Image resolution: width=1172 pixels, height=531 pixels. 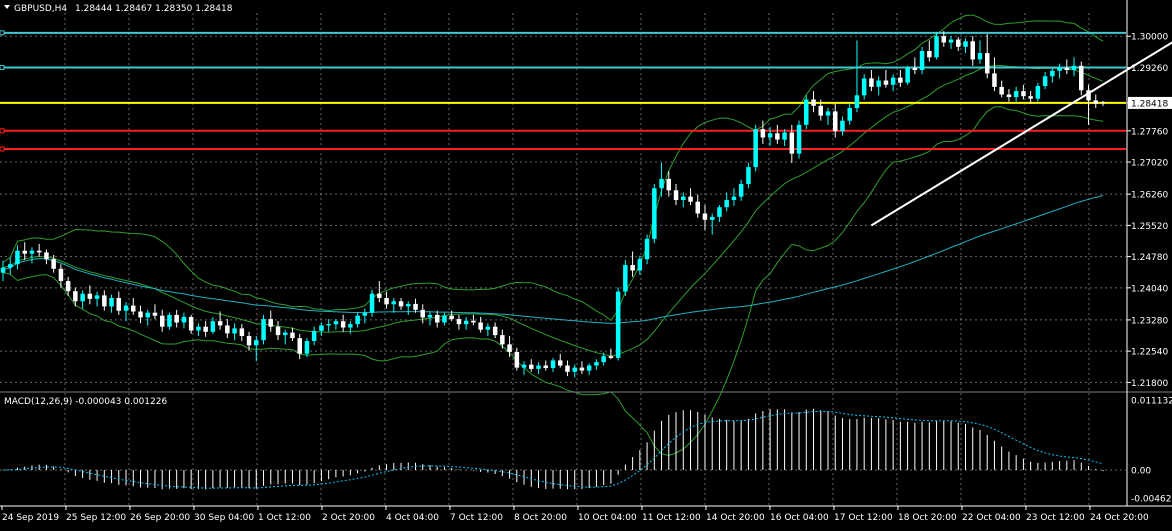 What do you see at coordinates (1149, 258) in the screenshot?
I see `price-axis-label: 1.24780` at bounding box center [1149, 258].